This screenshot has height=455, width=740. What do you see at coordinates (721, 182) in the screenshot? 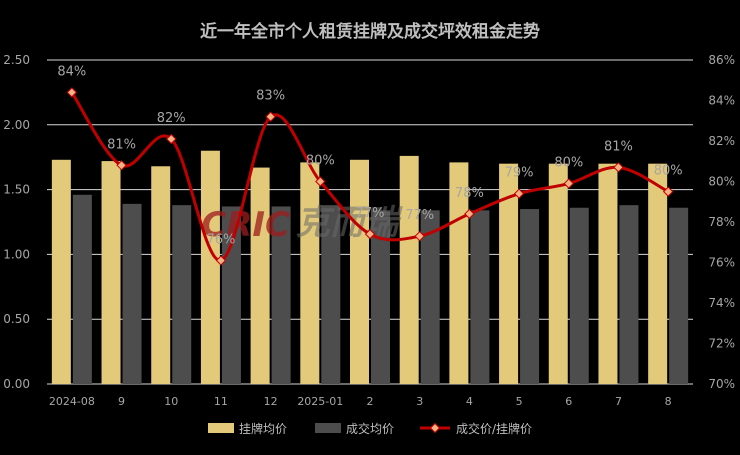
I see `y-right-tick-label: 80%` at bounding box center [721, 182].